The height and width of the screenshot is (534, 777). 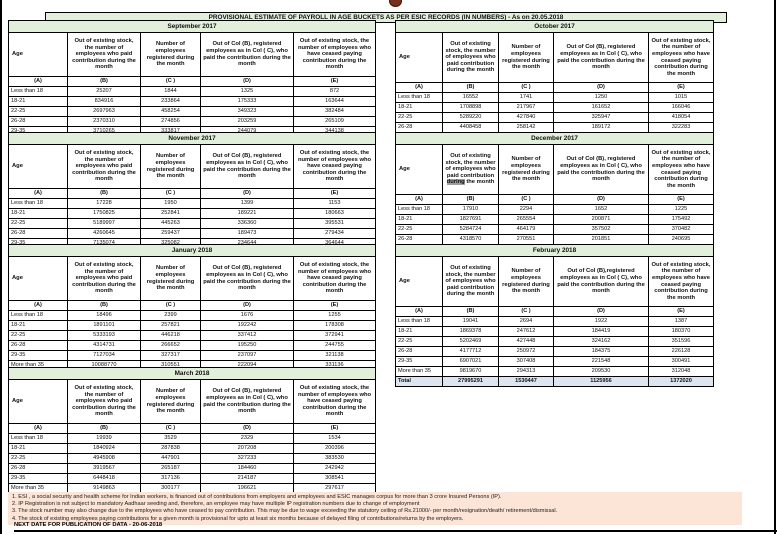 I want to click on age-row-label: 18-21, so click(x=38, y=101).